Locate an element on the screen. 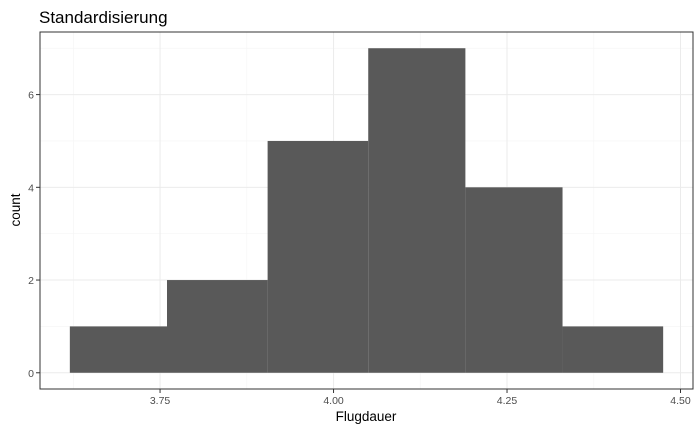 This screenshot has height=432, width=700. y-tick-label: 6 is located at coordinates (31, 96).